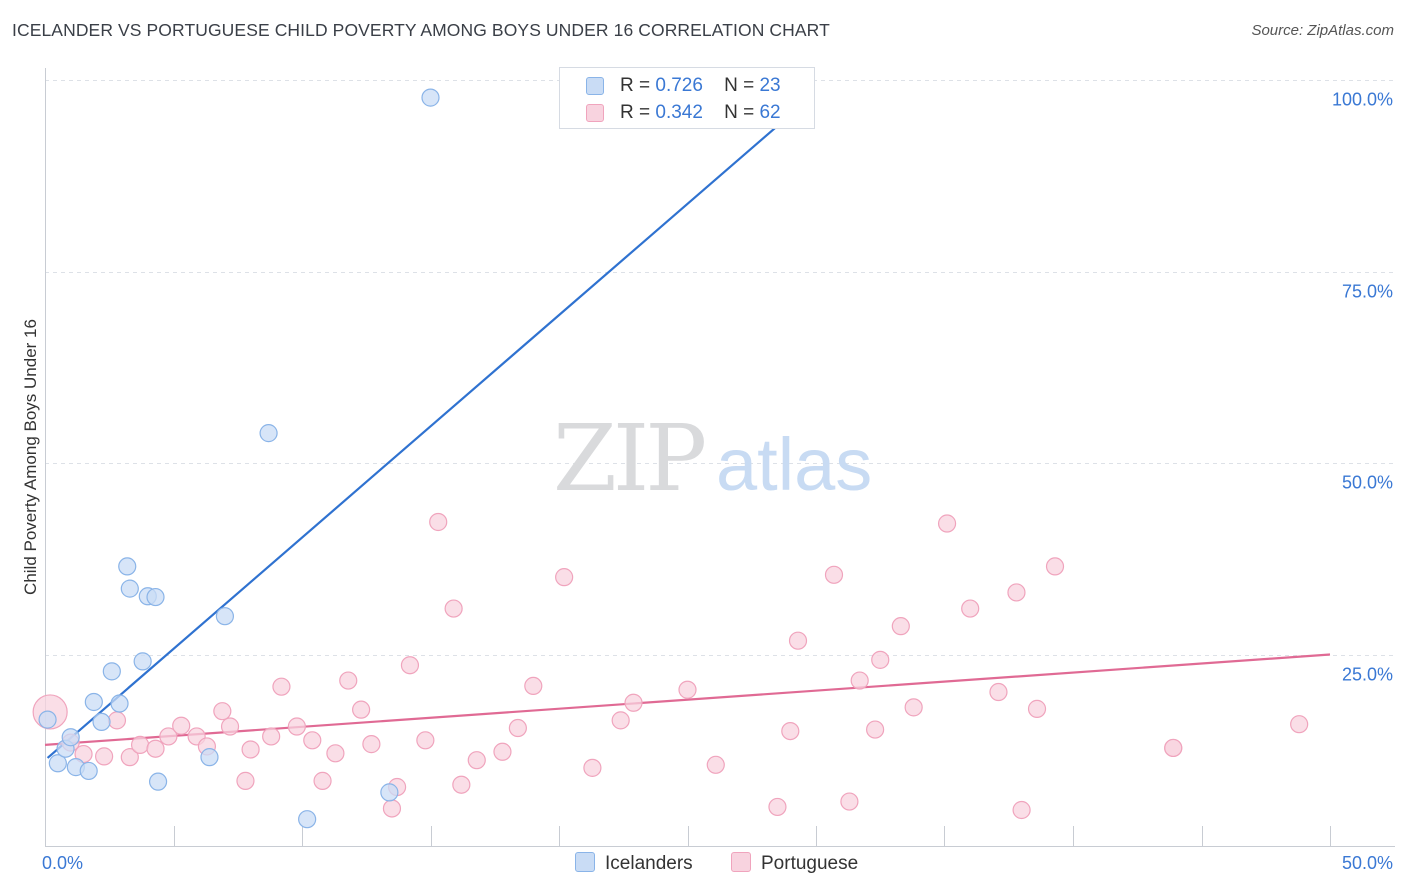 The width and height of the screenshot is (1406, 892). What do you see at coordinates (770, 85) in the screenshot?
I see `legend-n-value-icelanders: 23` at bounding box center [770, 85].